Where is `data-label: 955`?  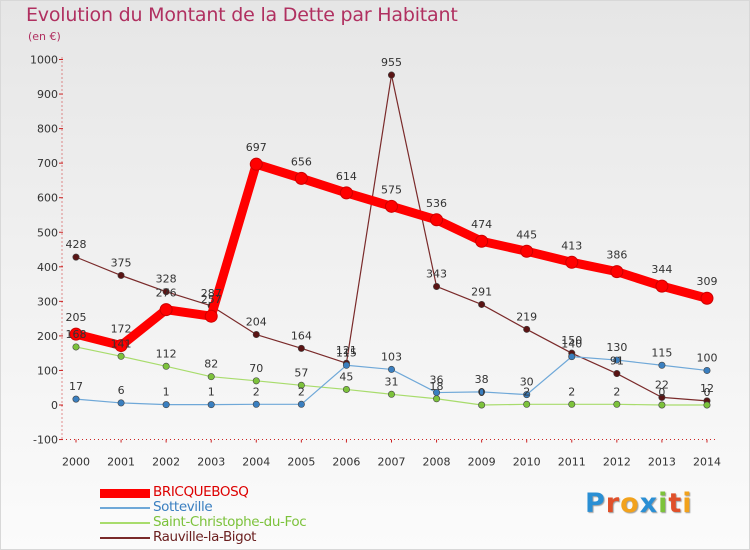 data-label: 955 is located at coordinates (391, 62).